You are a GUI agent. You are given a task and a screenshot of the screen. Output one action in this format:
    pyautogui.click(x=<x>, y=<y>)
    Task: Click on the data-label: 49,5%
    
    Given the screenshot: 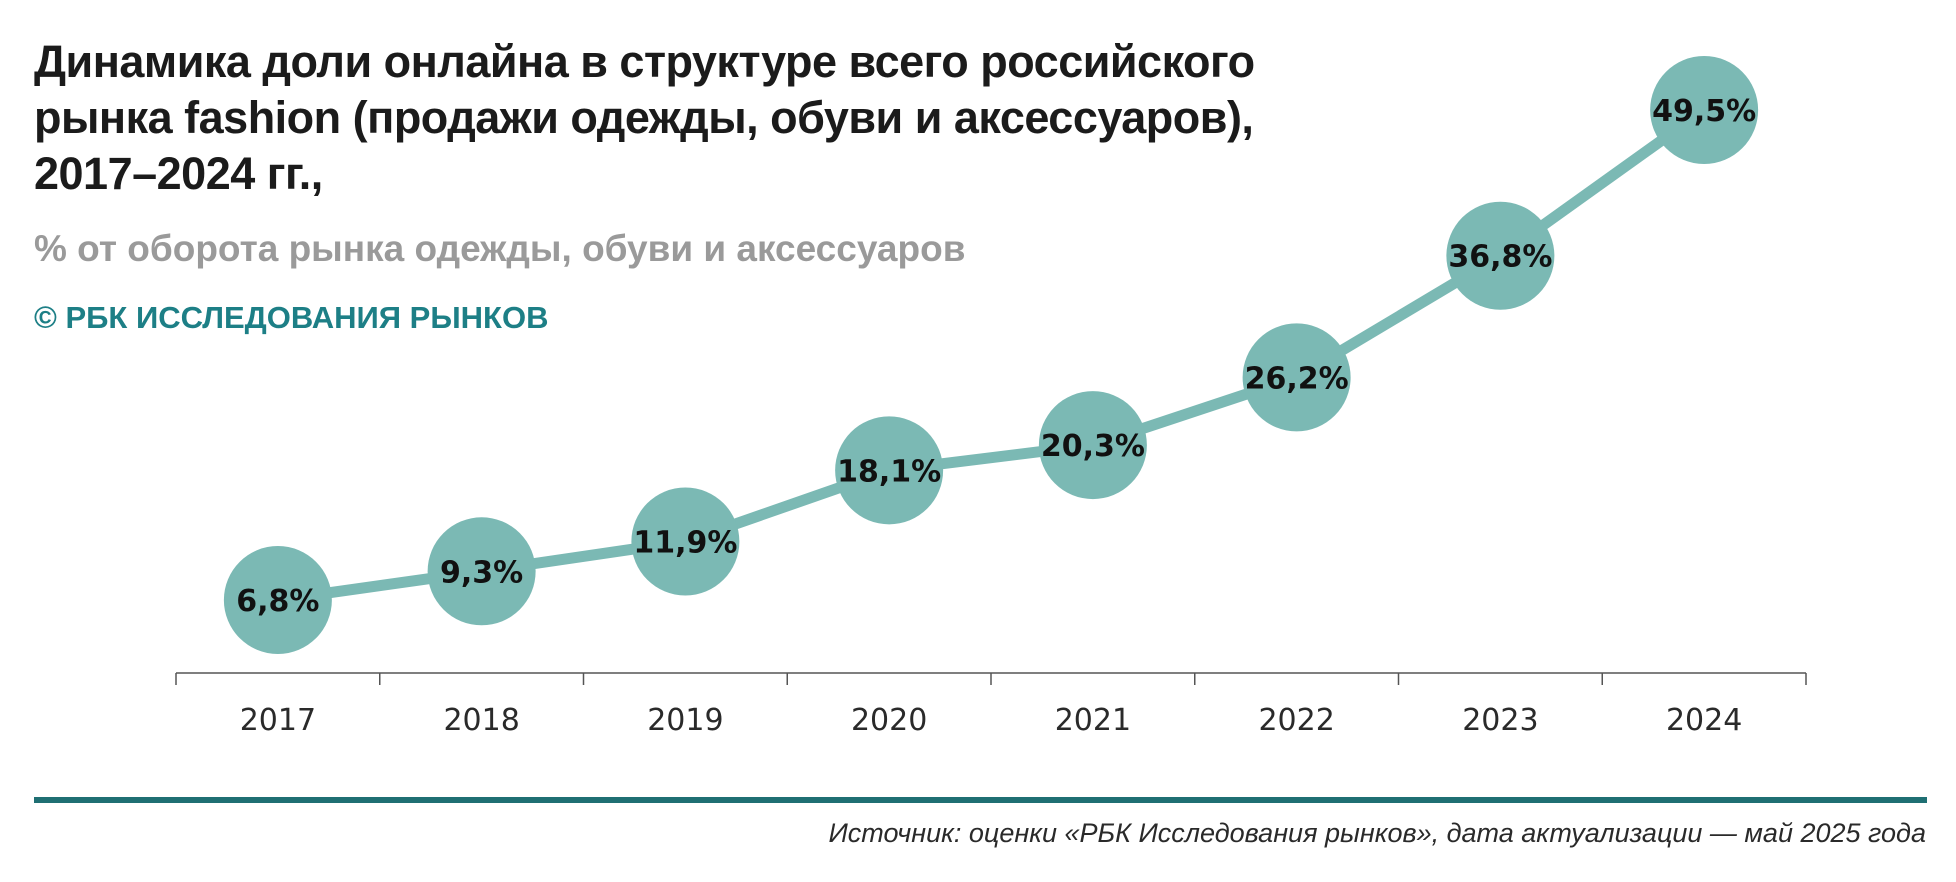 What is the action you would take?
    pyautogui.click(x=1704, y=111)
    